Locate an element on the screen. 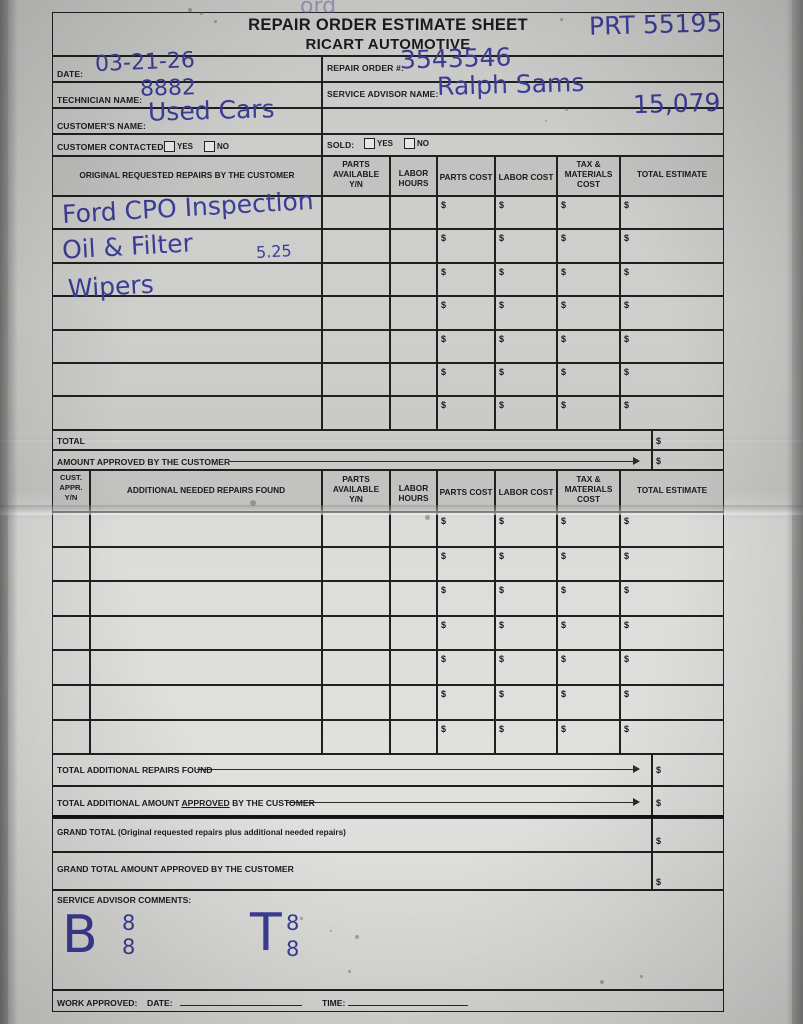  grand-total-approved-value-cell is located at coordinates (688, 871).